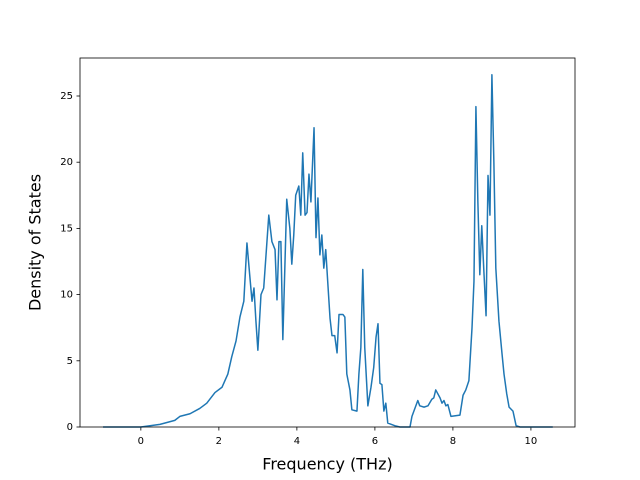 Image resolution: width=640 pixels, height=480 pixels. I want to click on y-tick-label: 0, so click(70, 427).